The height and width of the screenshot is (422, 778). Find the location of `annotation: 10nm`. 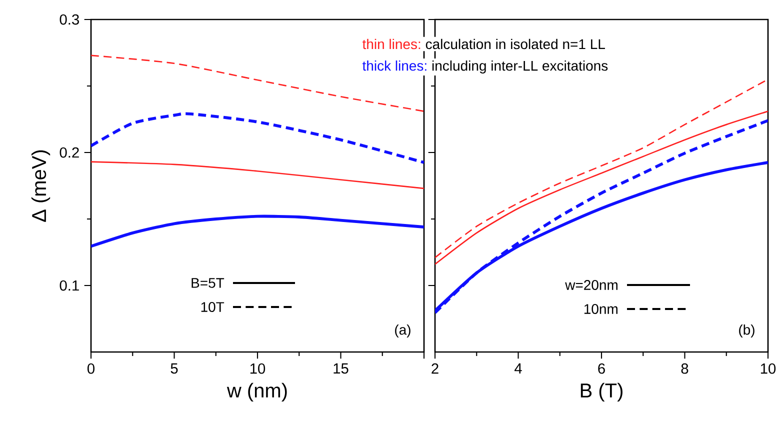

annotation: 10nm is located at coordinates (601, 309).